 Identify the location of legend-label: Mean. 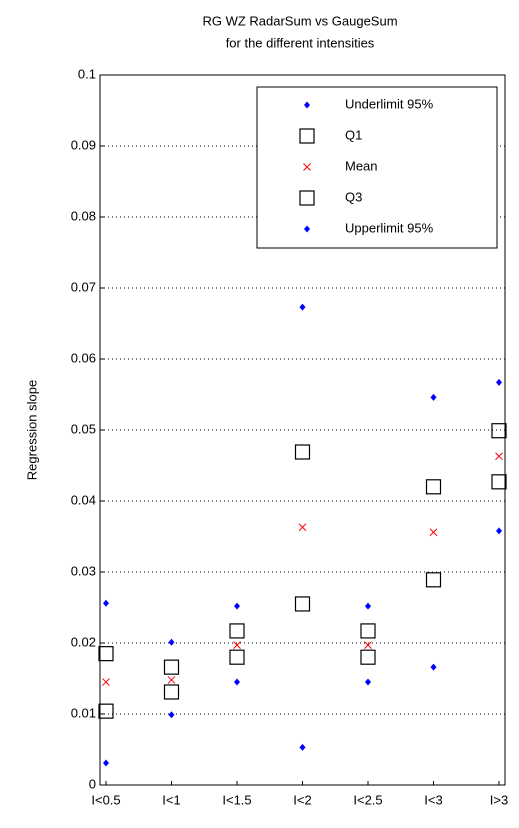
(361, 165).